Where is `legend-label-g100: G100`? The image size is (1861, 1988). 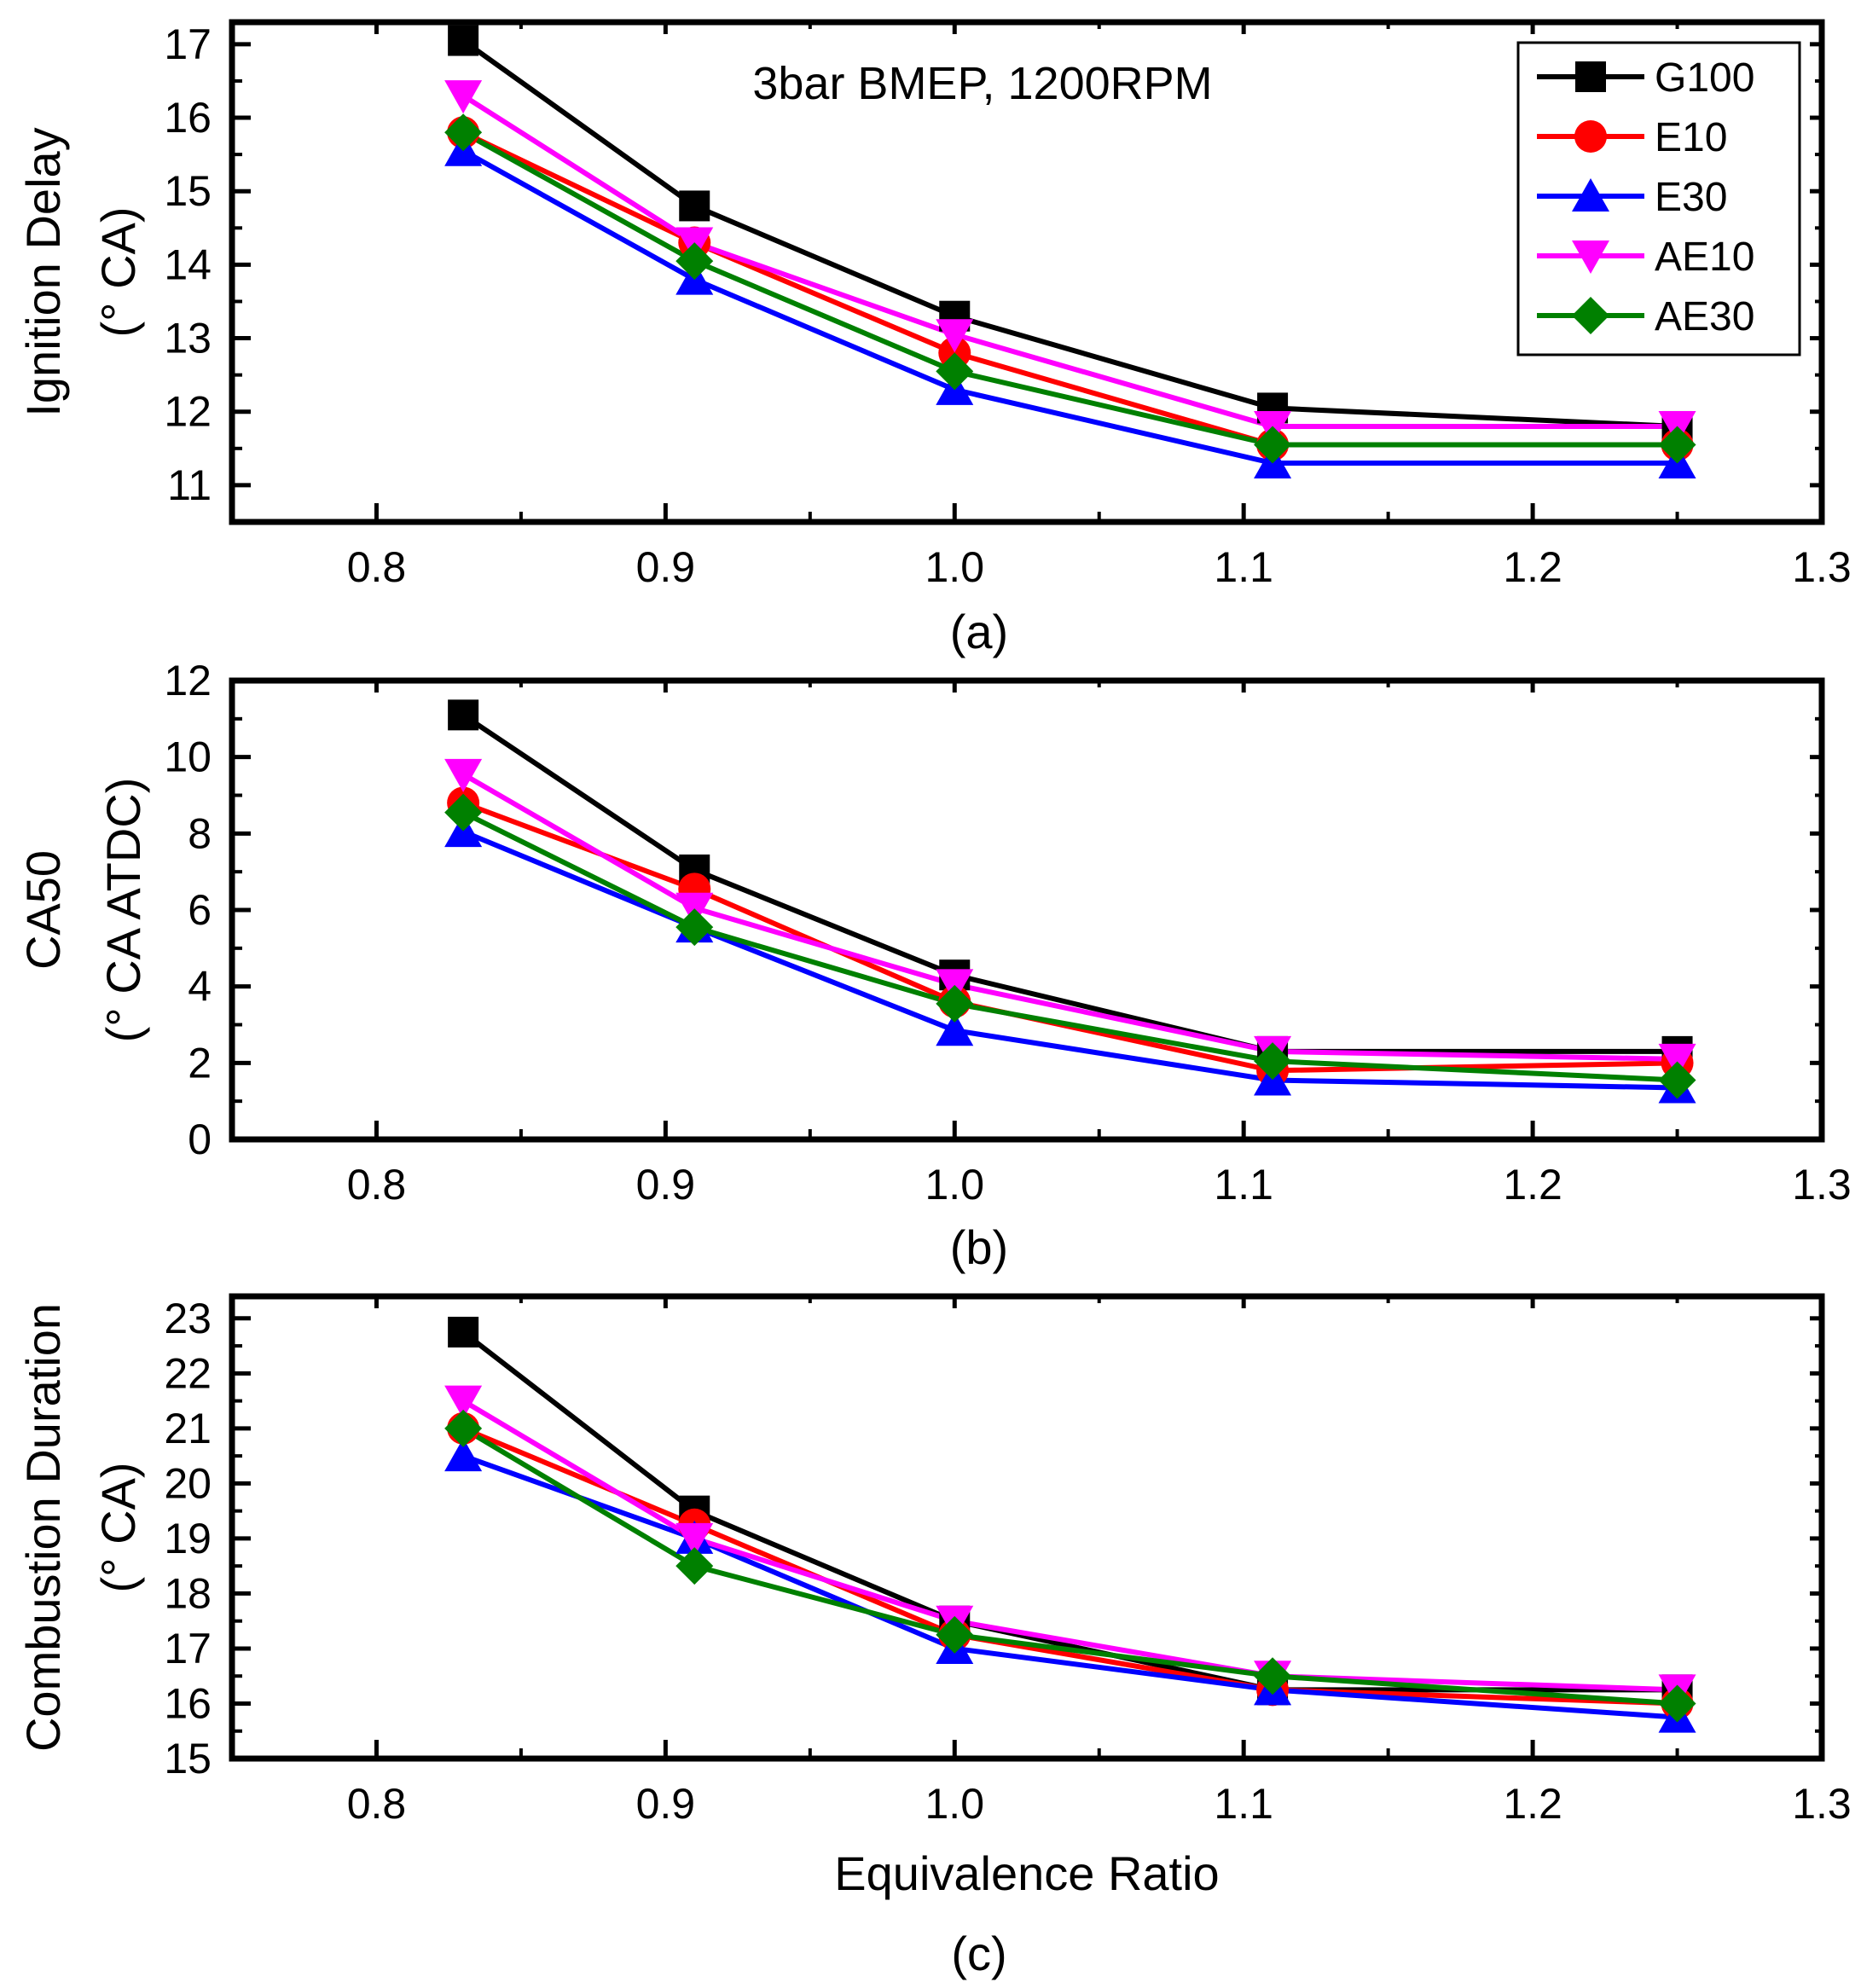 legend-label-g100: G100 is located at coordinates (1704, 78).